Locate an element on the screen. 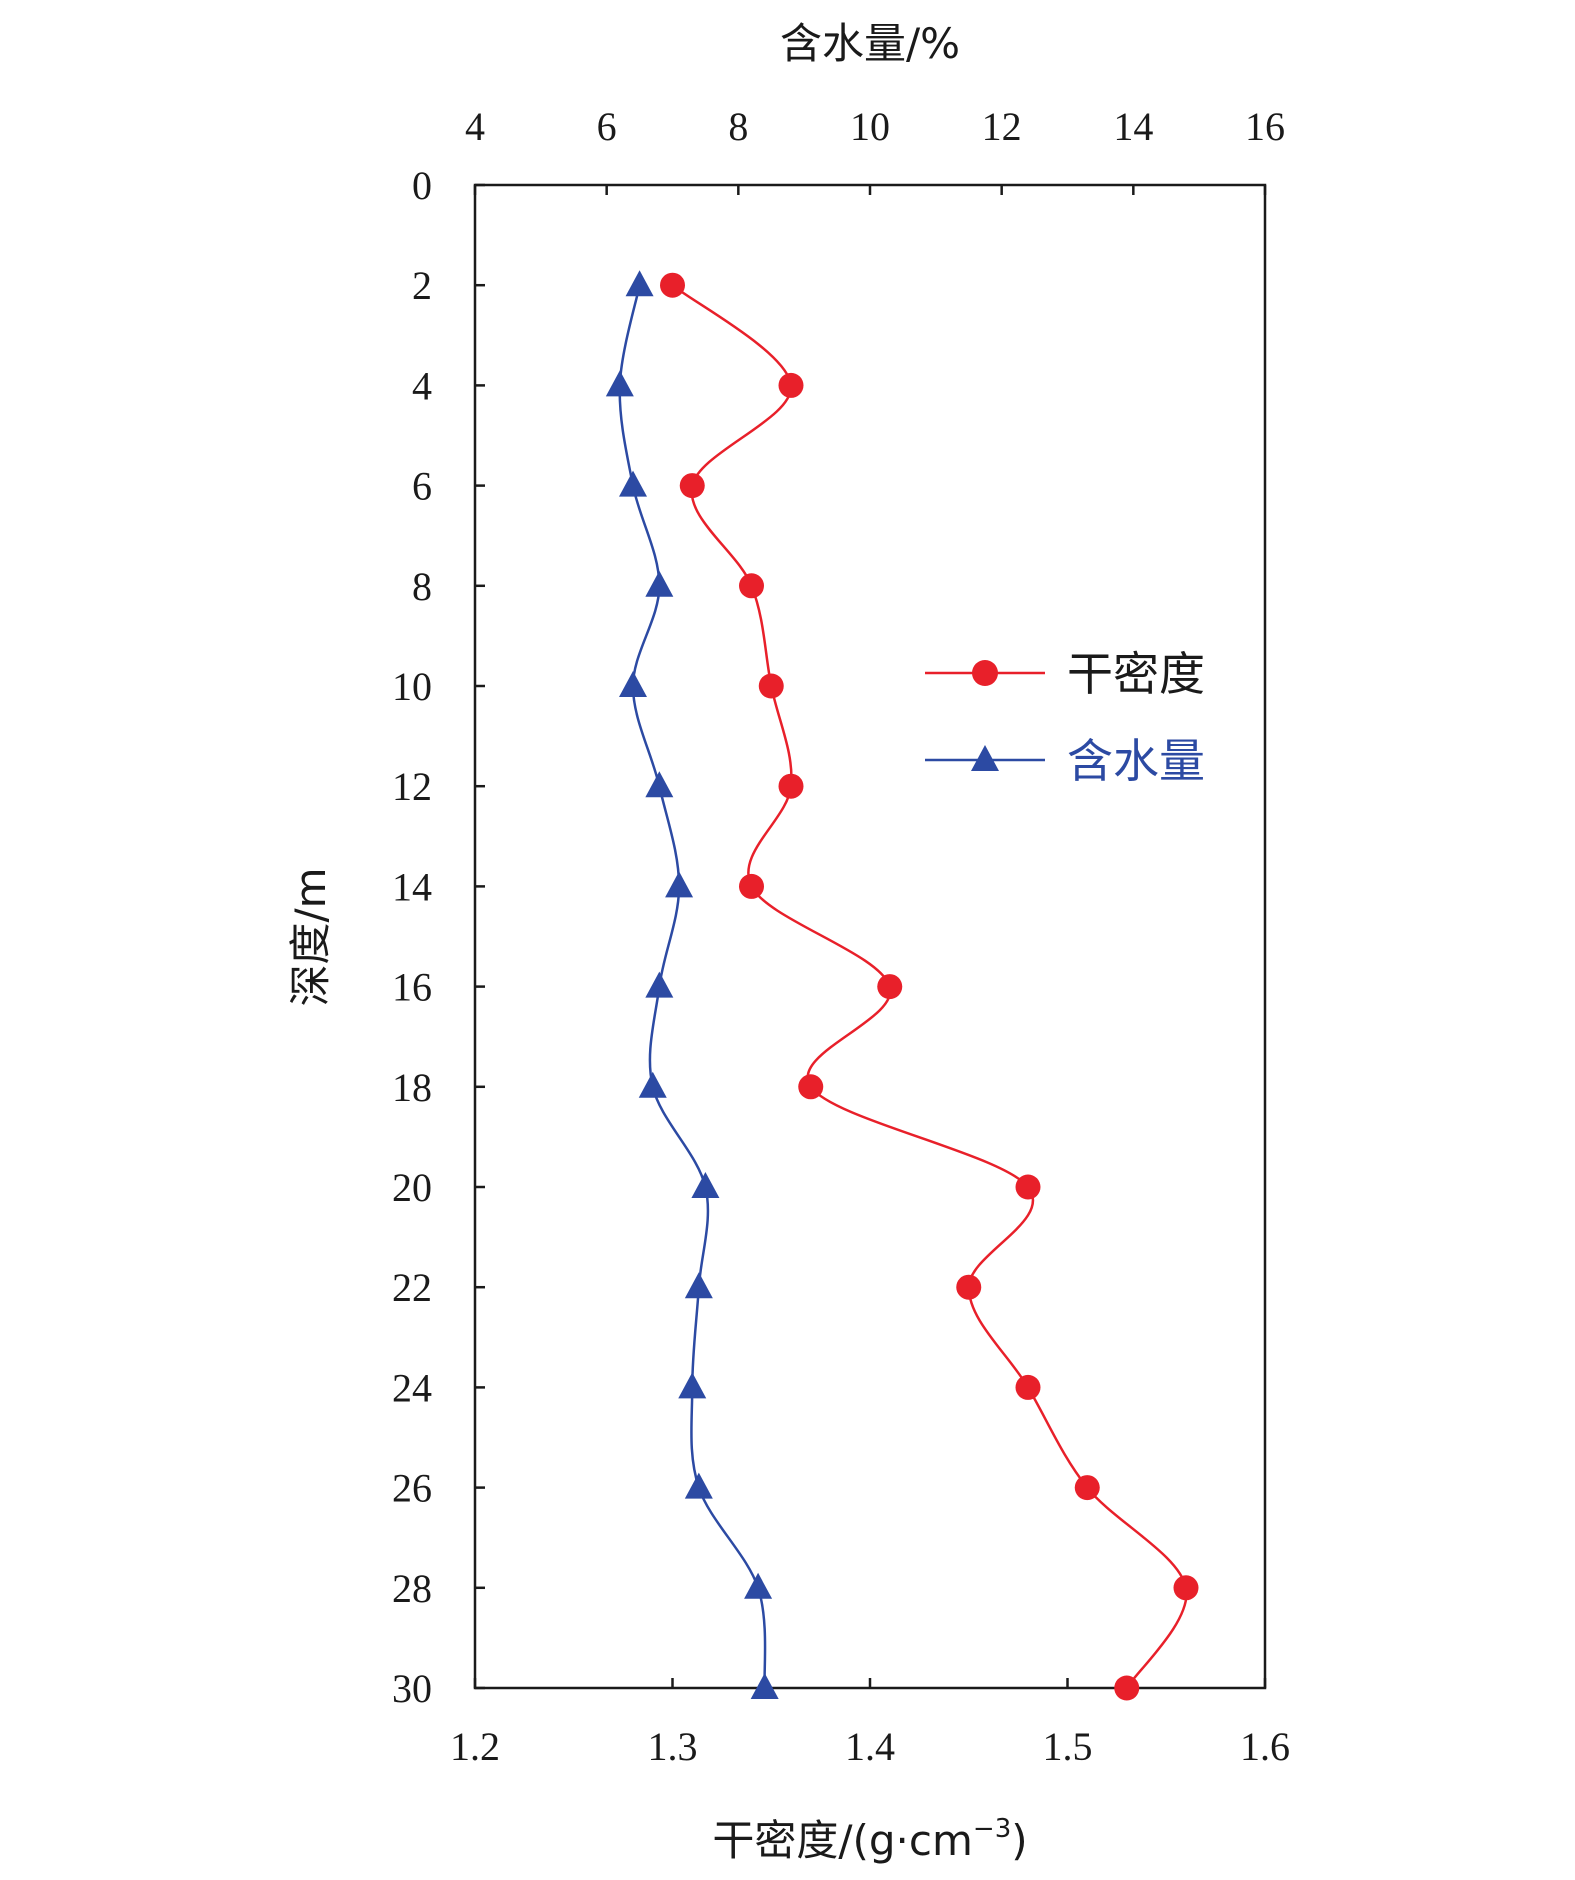  depth-tick-label: 18 is located at coordinates (412, 1087).